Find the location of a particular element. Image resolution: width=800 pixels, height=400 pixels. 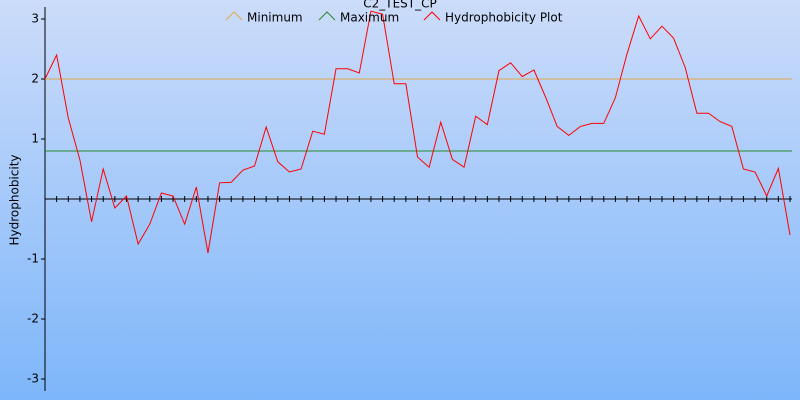

x-axis-ticks is located at coordinates (417, 199).